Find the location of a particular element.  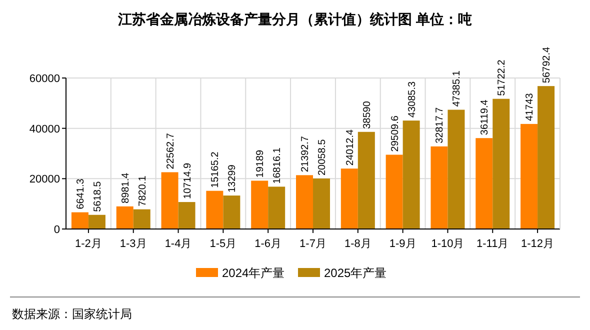

data-label: 5618.5 is located at coordinates (98, 196).